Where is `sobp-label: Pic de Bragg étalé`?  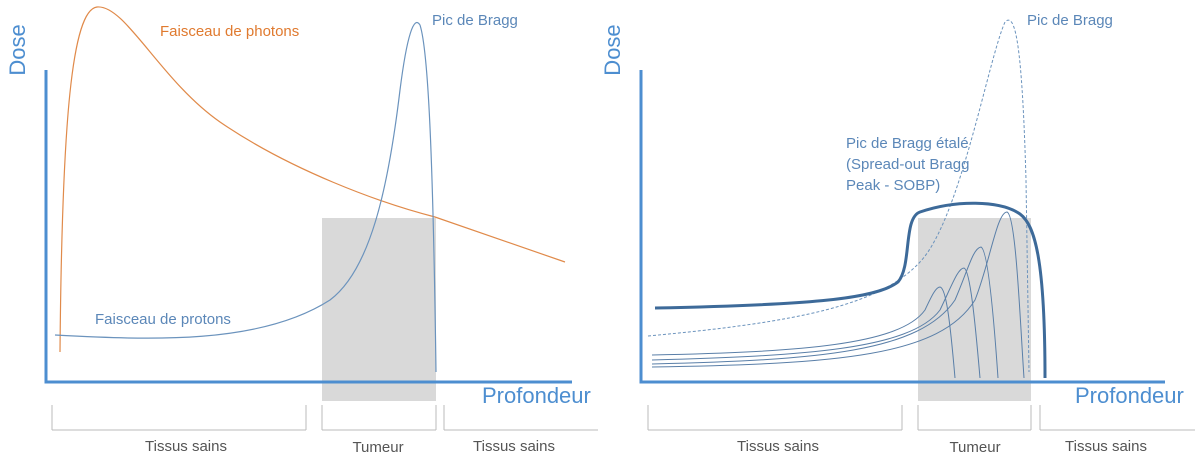
sobp-label: Pic de Bragg étalé is located at coordinates (907, 143).